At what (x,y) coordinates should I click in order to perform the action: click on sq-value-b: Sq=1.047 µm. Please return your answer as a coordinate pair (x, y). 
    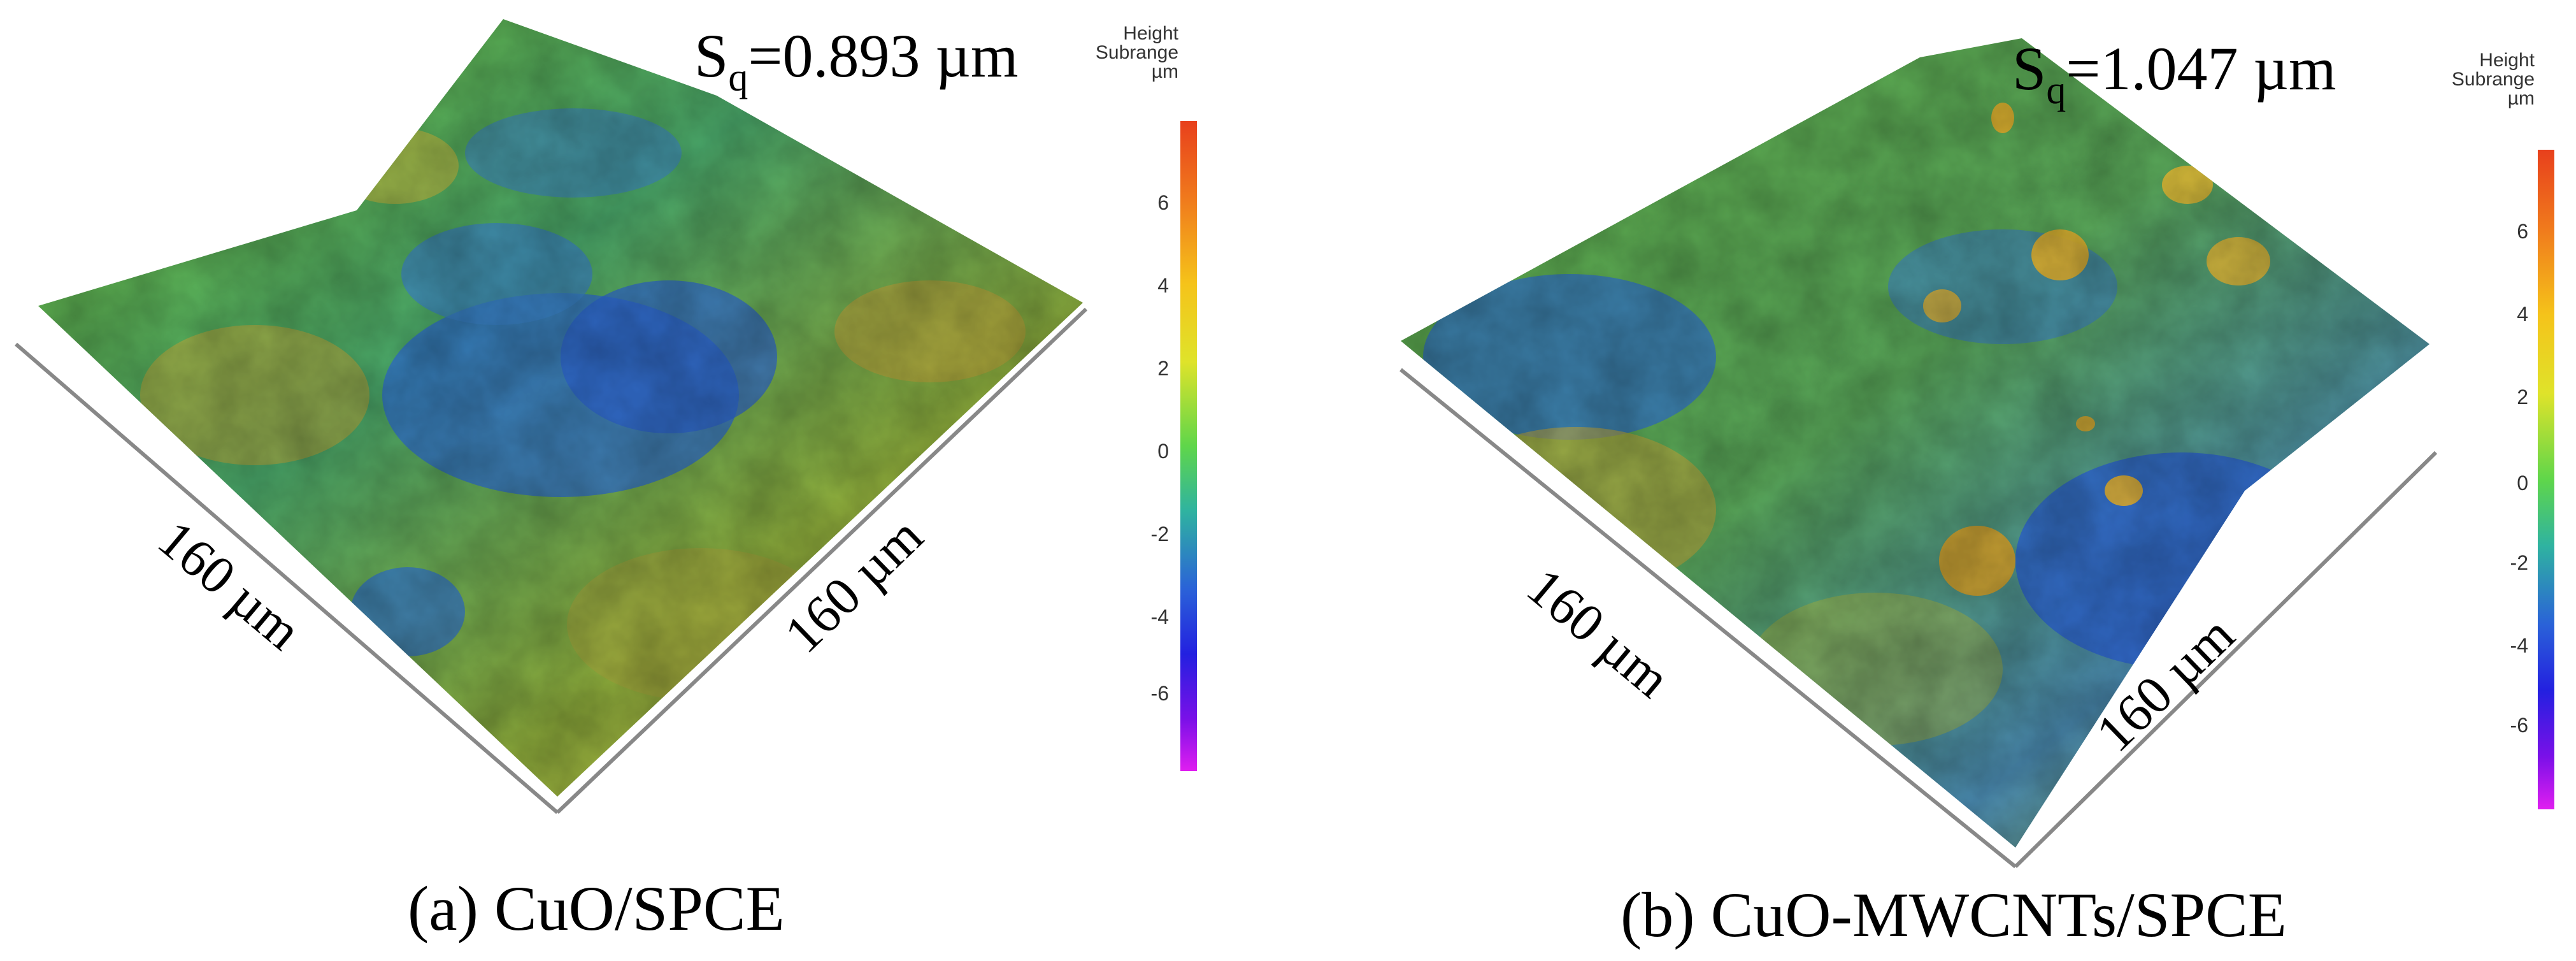
    Looking at the image, I should click on (2174, 73).